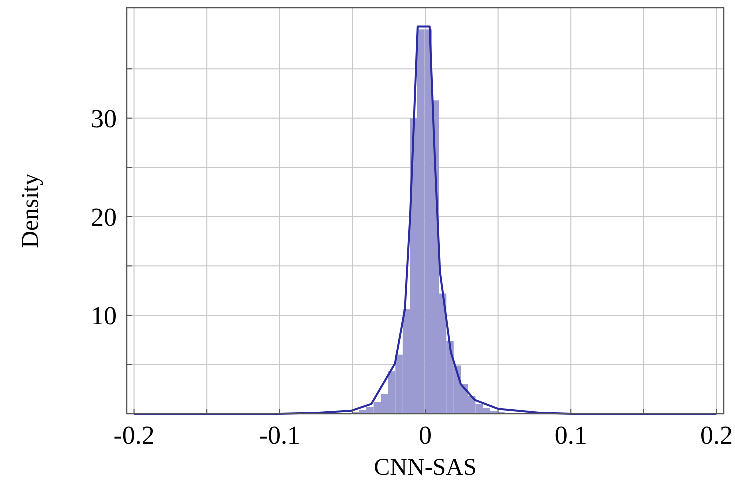 This screenshot has height=483, width=735. What do you see at coordinates (31, 211) in the screenshot?
I see `y-axis-title: Density` at bounding box center [31, 211].